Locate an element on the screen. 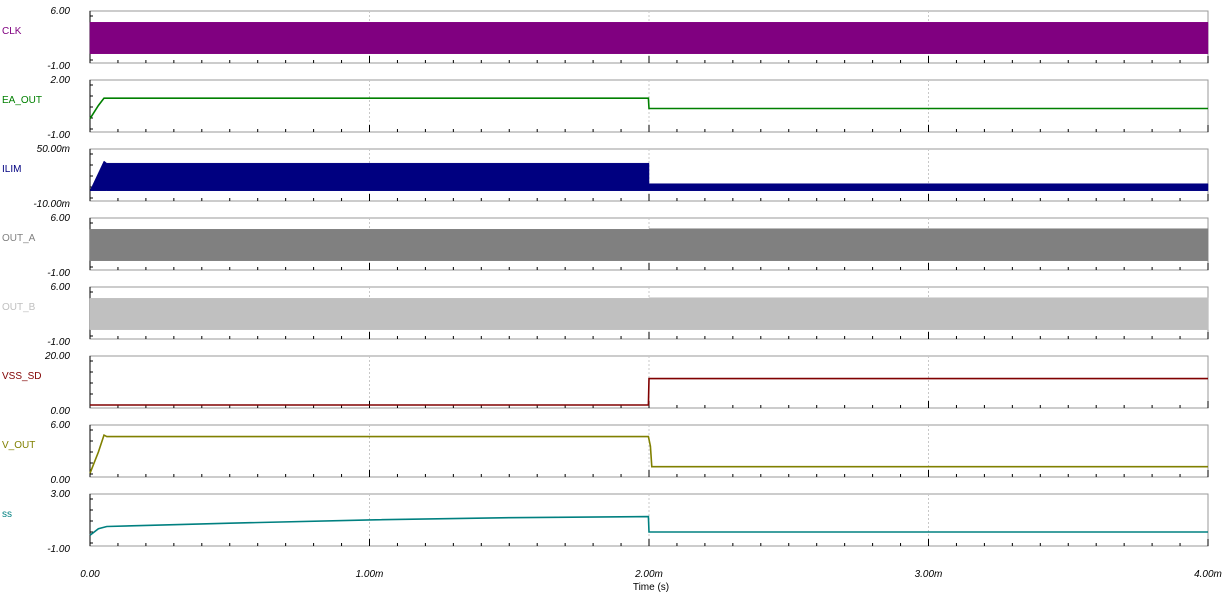 This screenshot has height=597, width=1230. signal-name-clk: CLK is located at coordinates (12, 31).